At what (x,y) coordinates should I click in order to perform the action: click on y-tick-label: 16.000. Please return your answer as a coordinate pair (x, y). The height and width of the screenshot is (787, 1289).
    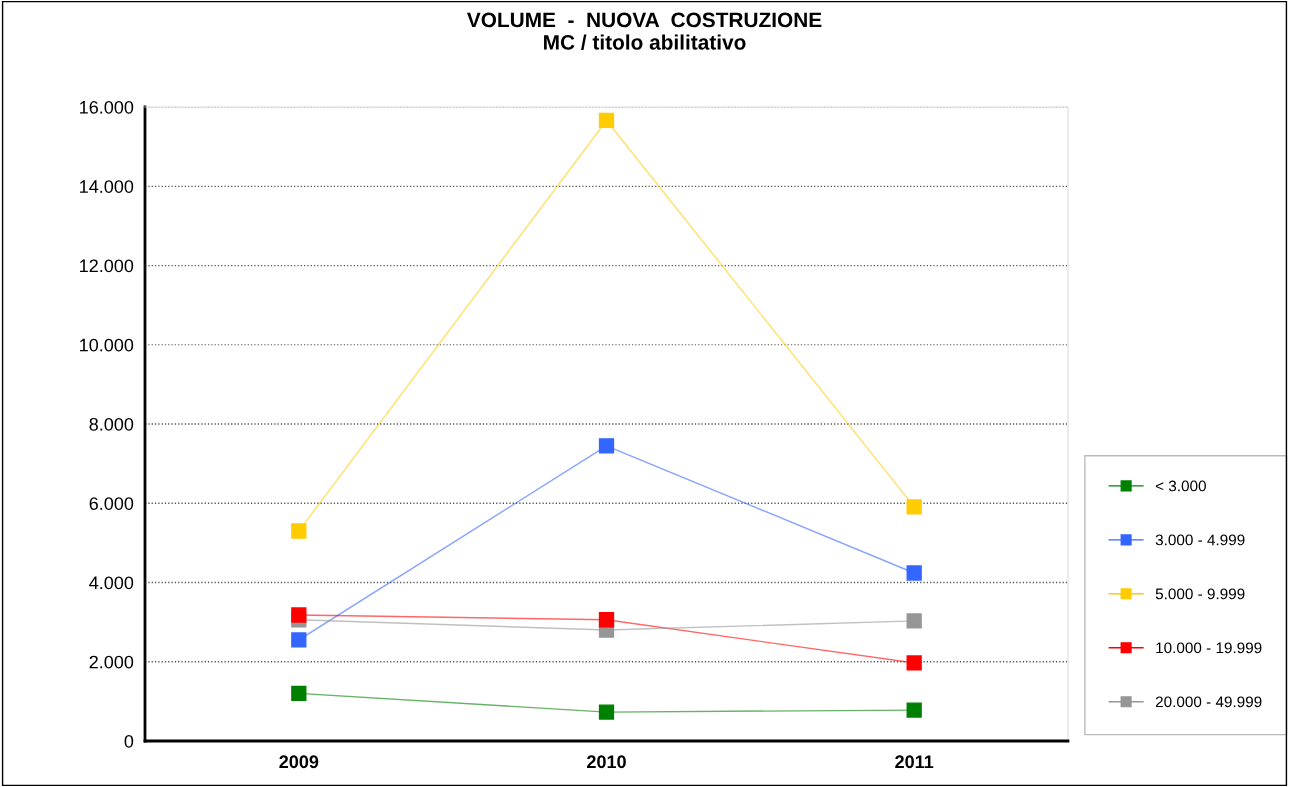
    Looking at the image, I should click on (107, 107).